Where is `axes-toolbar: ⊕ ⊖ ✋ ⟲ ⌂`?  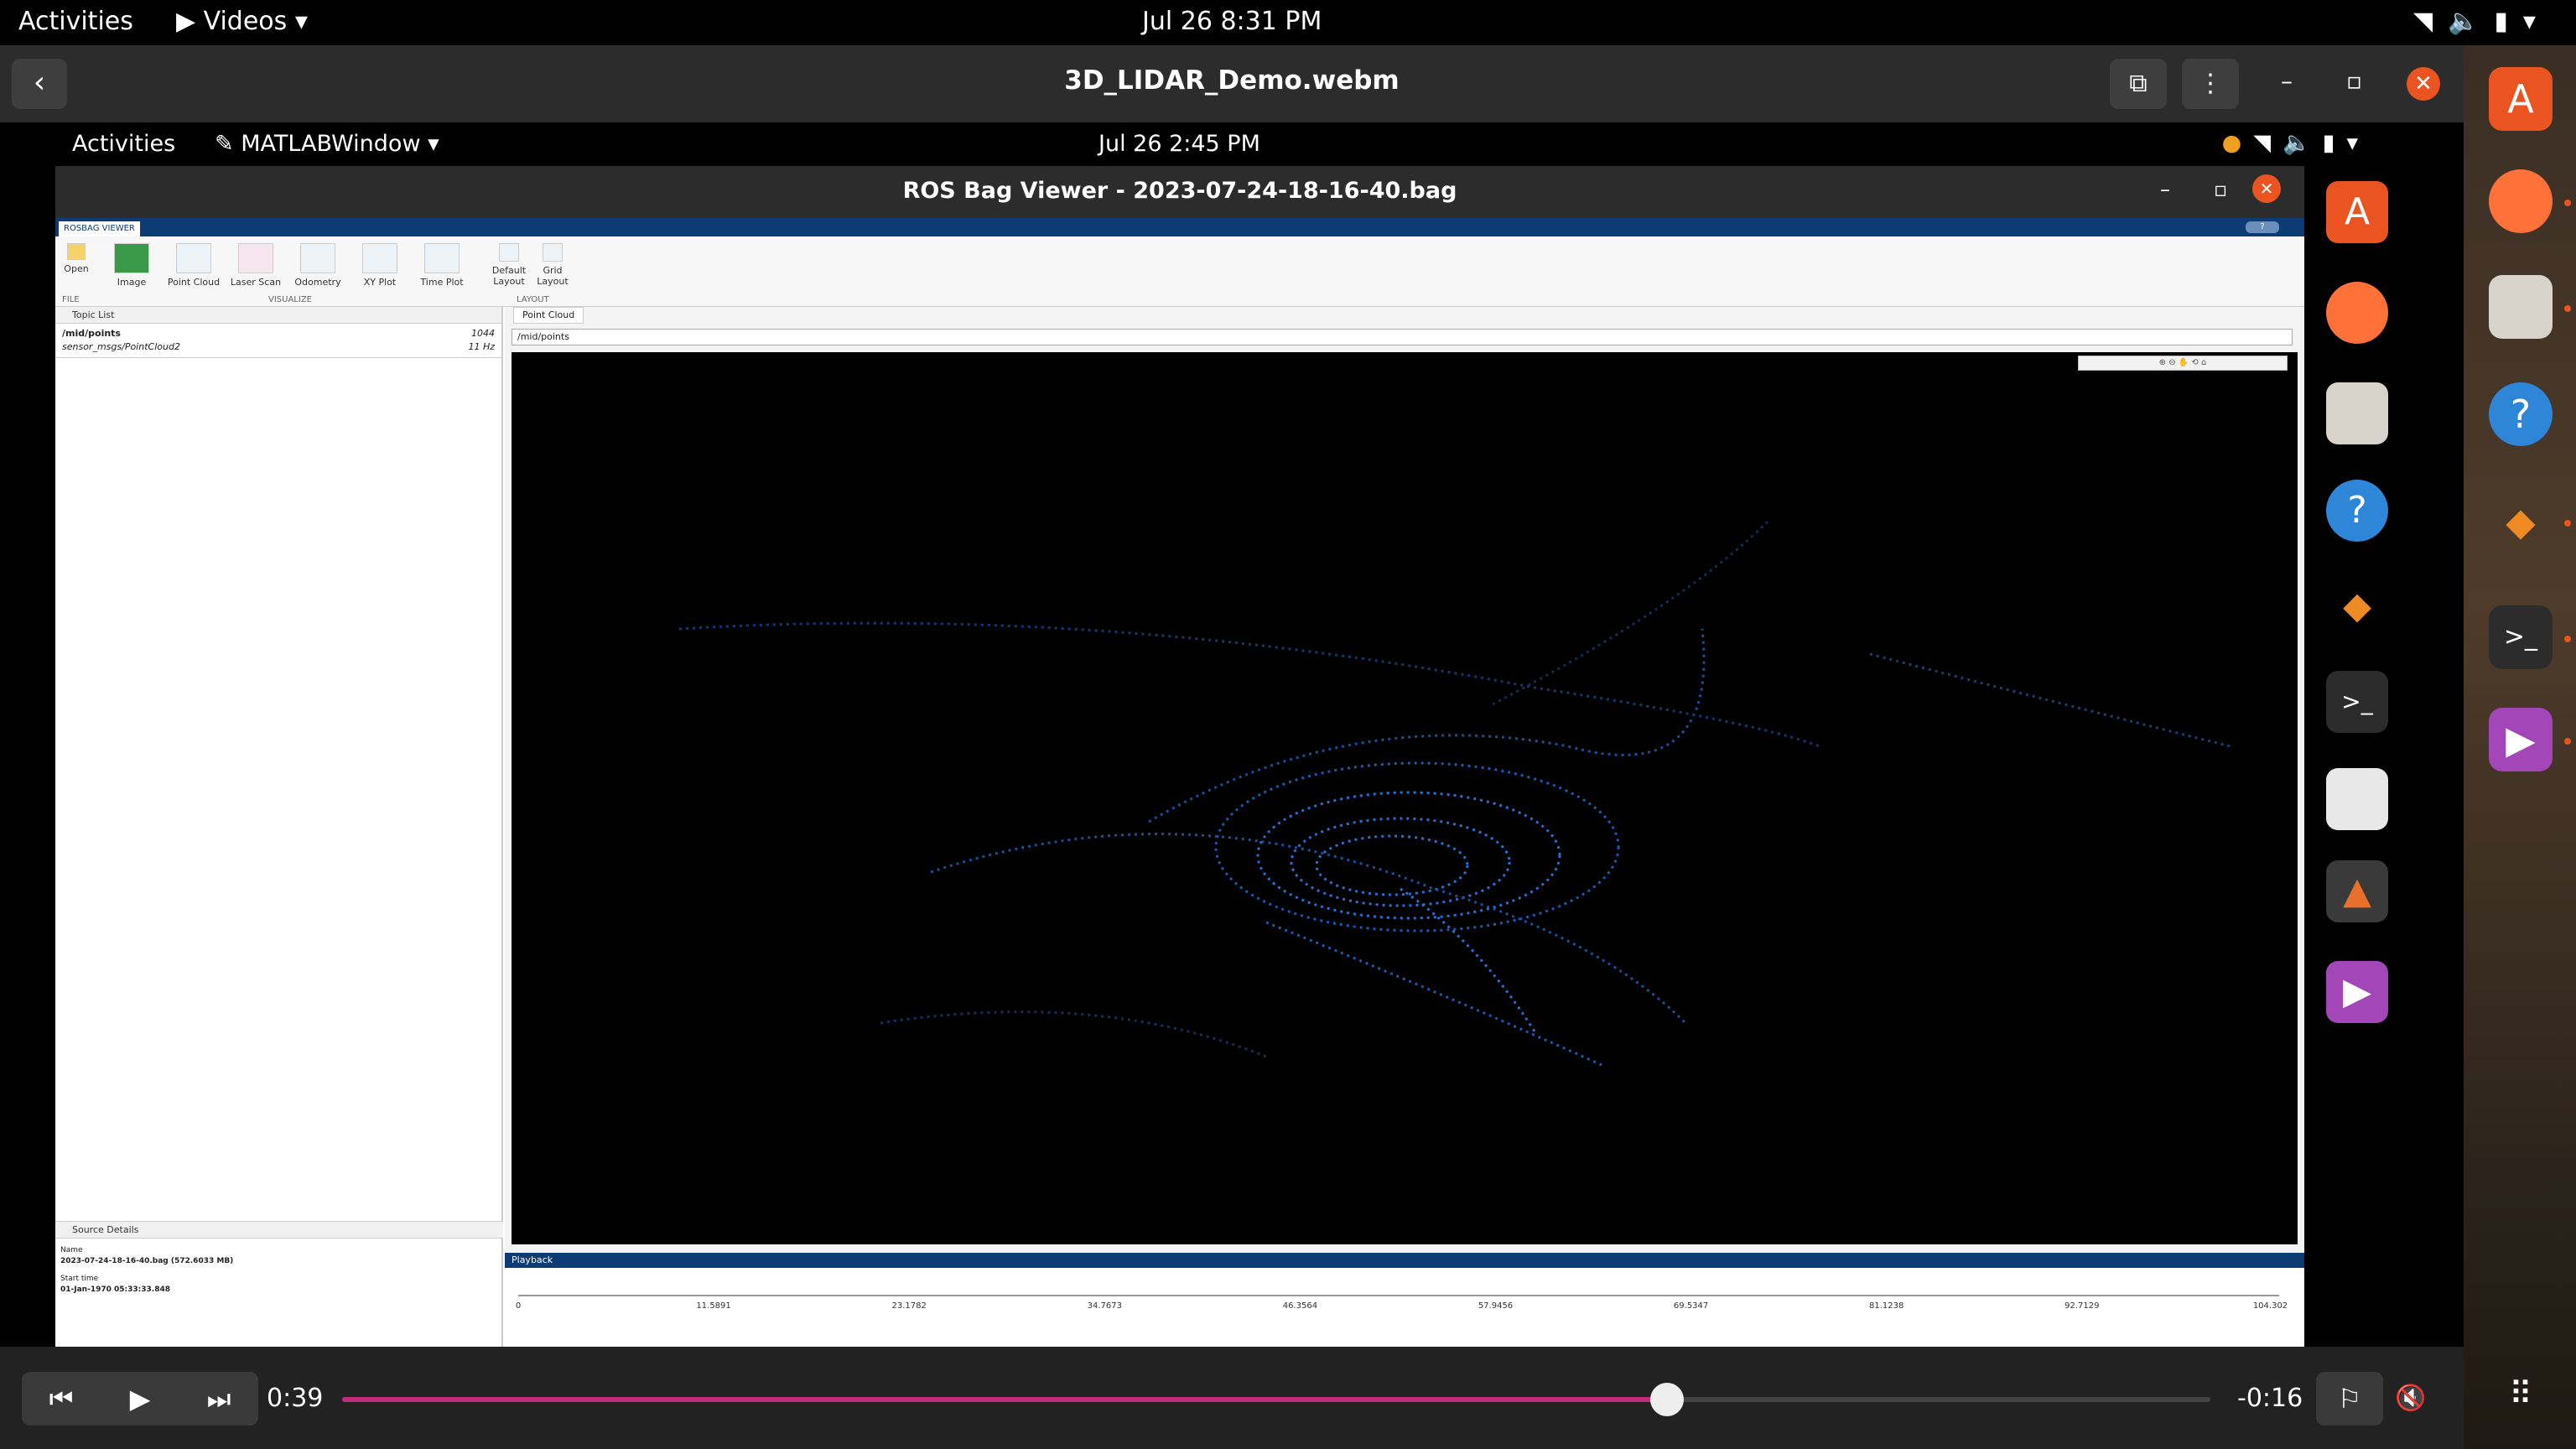 axes-toolbar: ⊕ ⊖ ✋ ⟲ ⌂ is located at coordinates (2183, 363).